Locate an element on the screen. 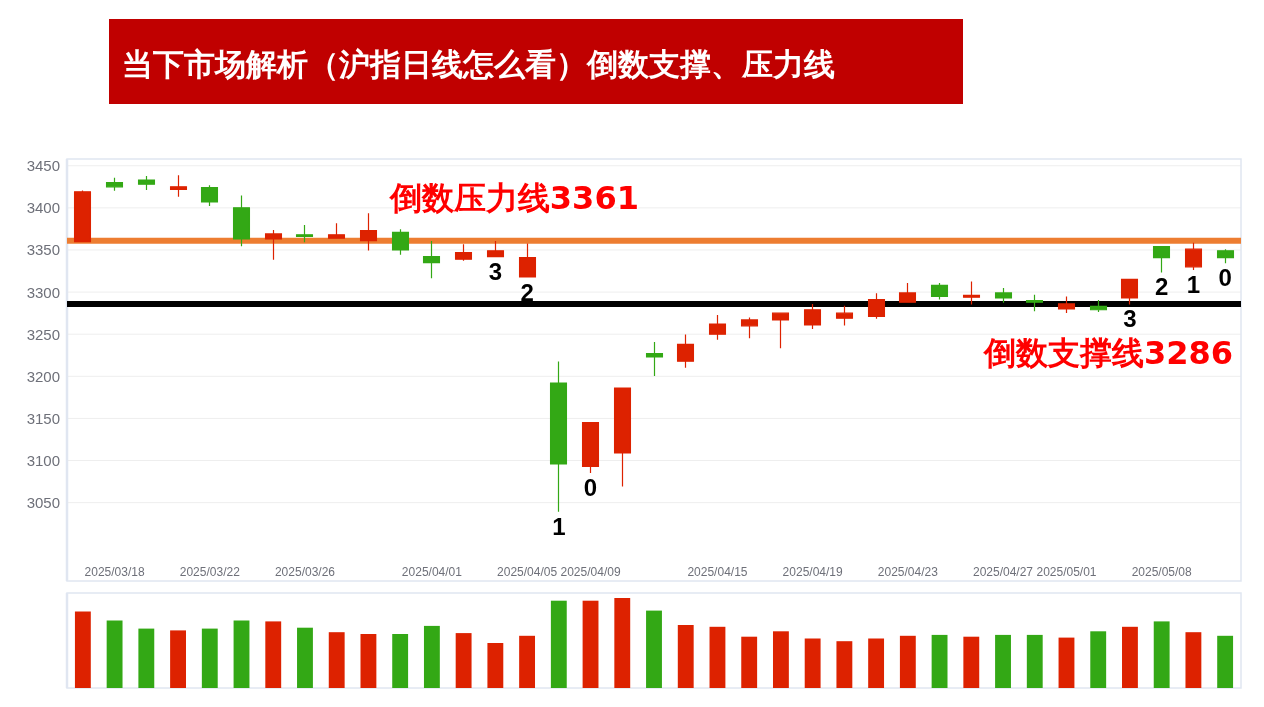 This screenshot has height=707, width=1264. y-tick-label: 3200 is located at coordinates (43, 376).